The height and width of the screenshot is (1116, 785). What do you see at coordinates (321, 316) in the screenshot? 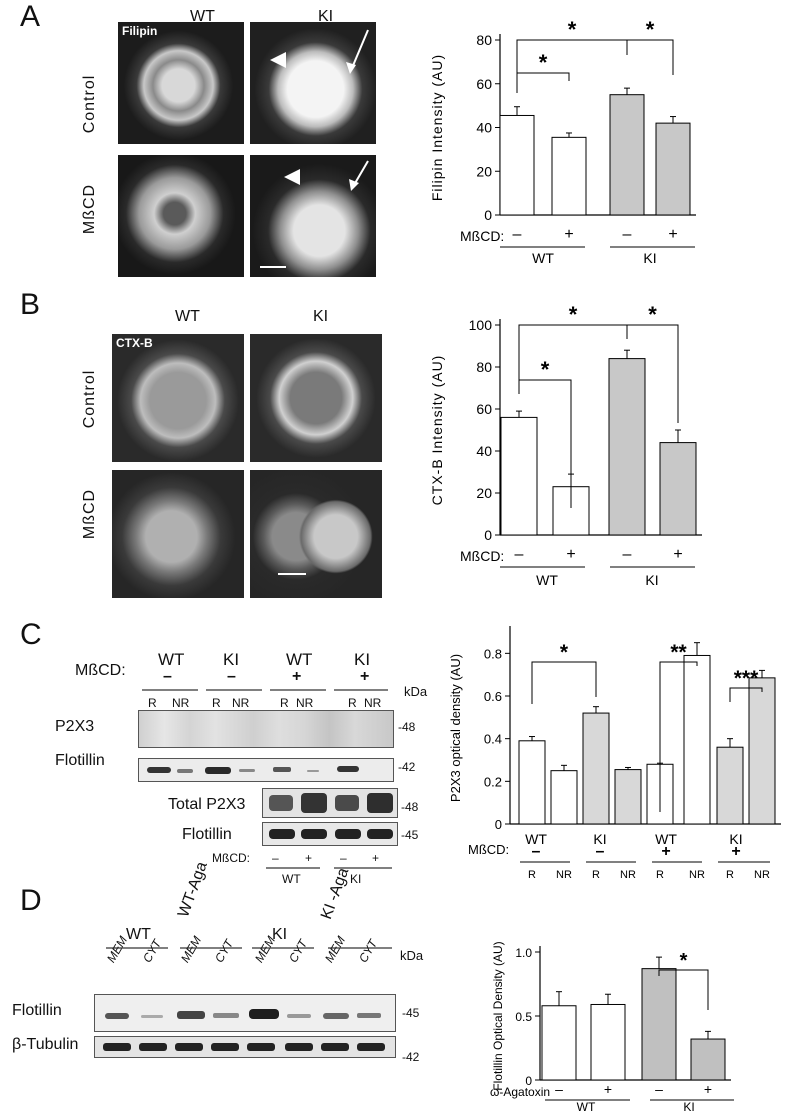
I see `panel-b-col-ki: KI` at bounding box center [321, 316].